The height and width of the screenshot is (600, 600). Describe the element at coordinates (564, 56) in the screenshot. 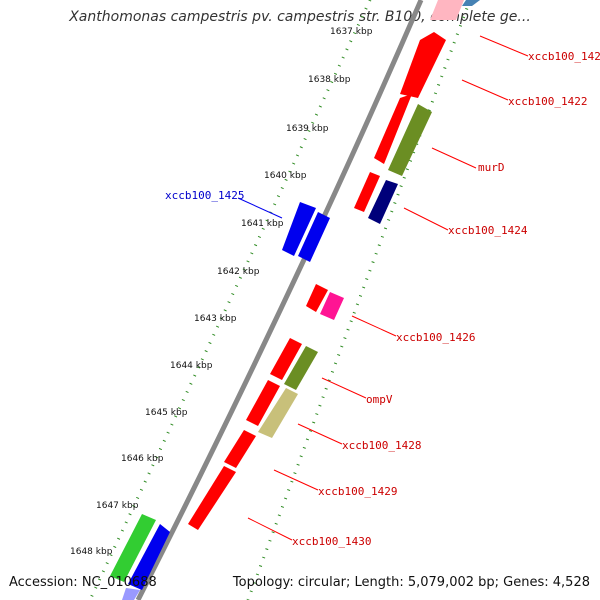

I see `gene-label: xccb100_1421` at that location.